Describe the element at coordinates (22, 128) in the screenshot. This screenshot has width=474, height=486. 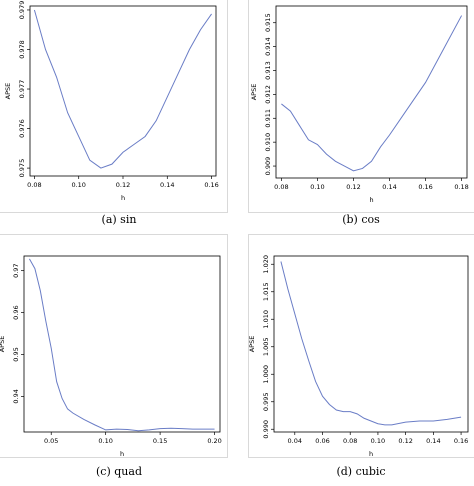
I see `y-tick-label: 0.976` at that location.